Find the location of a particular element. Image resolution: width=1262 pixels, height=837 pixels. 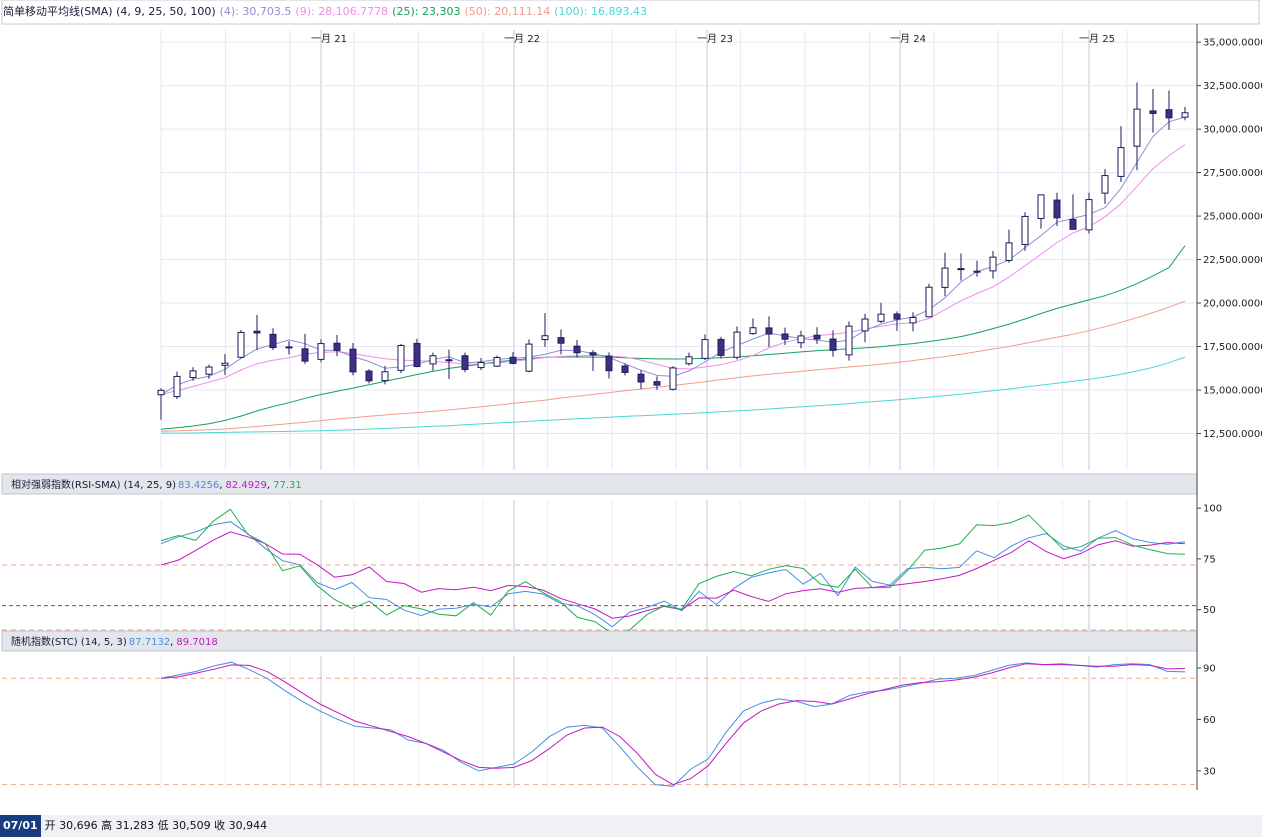

sma-legend-name: 简单移动平均线(SMA) (4, 9, 25, 50, 100) is located at coordinates (109, 11).